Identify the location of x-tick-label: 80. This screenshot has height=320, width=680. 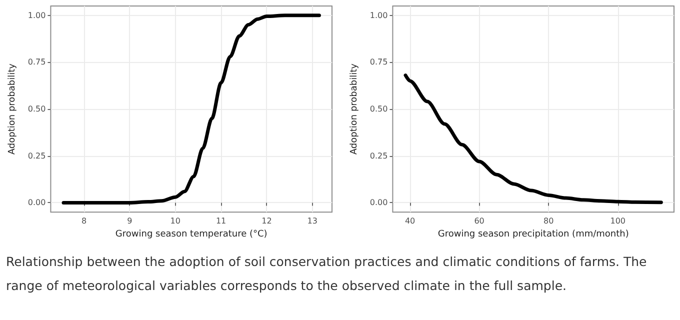
(549, 221).